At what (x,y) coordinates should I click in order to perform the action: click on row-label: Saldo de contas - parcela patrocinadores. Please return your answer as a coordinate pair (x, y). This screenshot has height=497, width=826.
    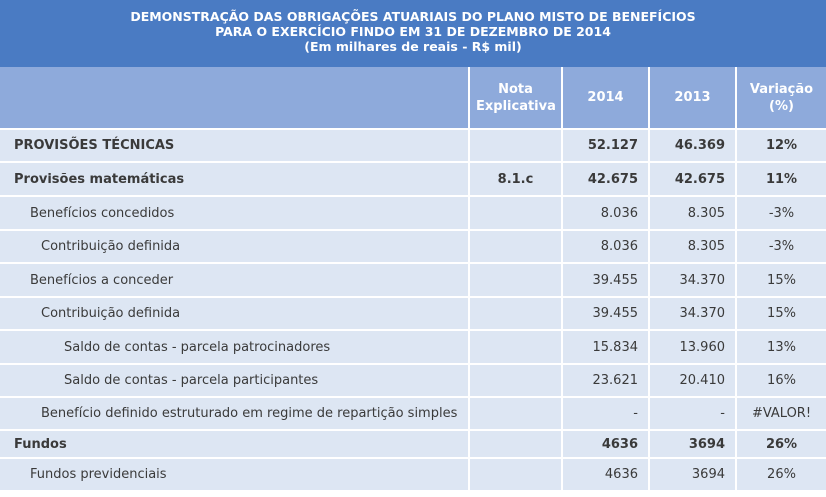
    Looking at the image, I should click on (234, 346).